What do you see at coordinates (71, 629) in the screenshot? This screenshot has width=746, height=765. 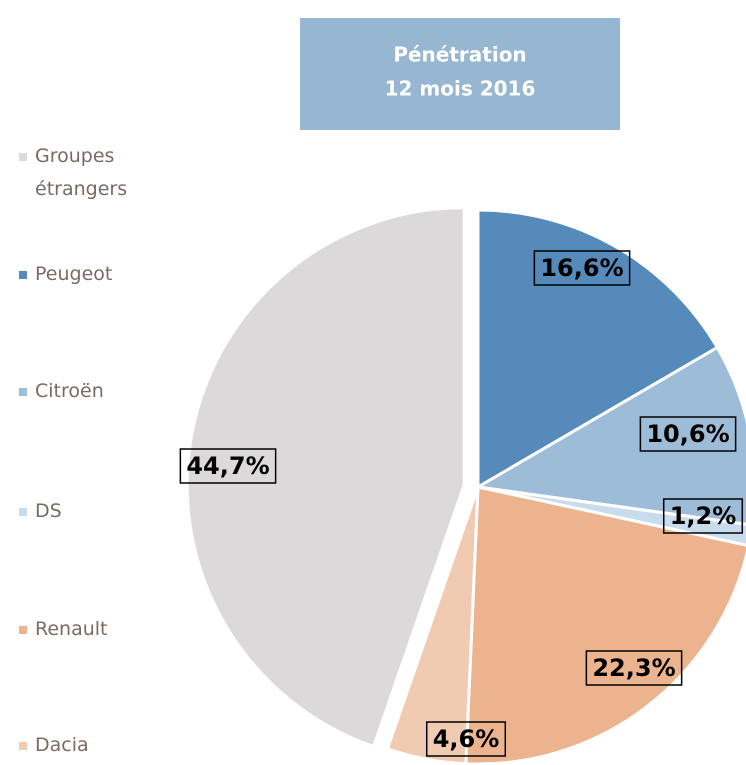 I see `legend-label: Renault` at bounding box center [71, 629].